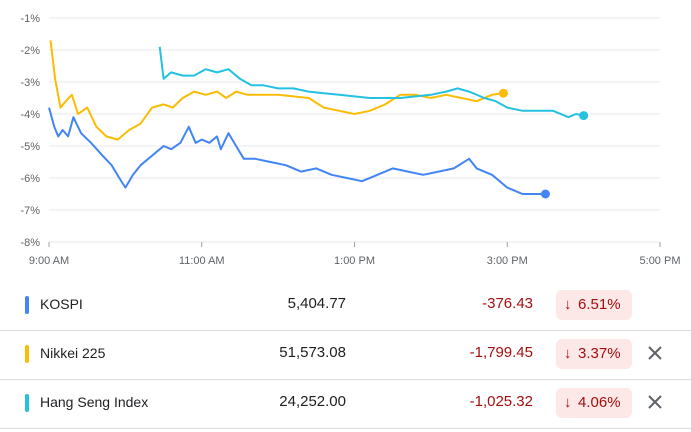 Image resolution: width=691 pixels, height=432 pixels. Describe the element at coordinates (30, 51) in the screenshot. I see `y-tick-label: -2%` at that location.